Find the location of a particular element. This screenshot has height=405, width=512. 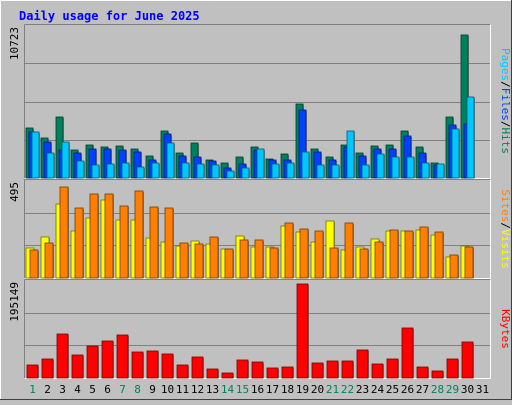

chart-title: Daily usage for June 2025 is located at coordinates (109, 16).